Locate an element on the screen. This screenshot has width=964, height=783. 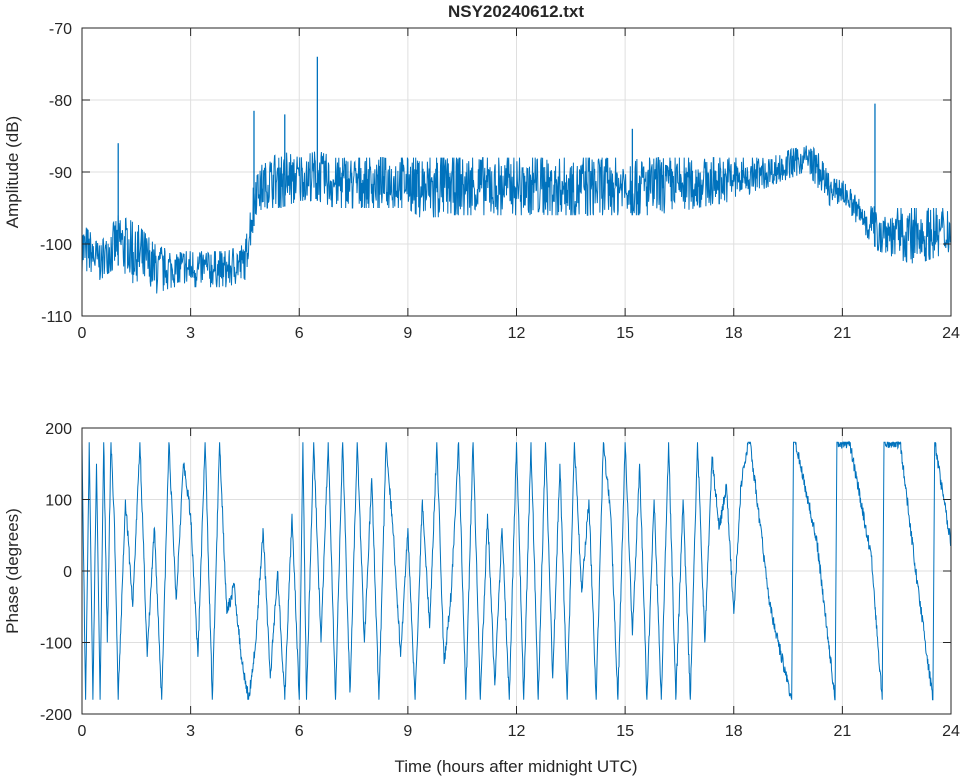
y-tick-label: -200 is located at coordinates (56, 715).